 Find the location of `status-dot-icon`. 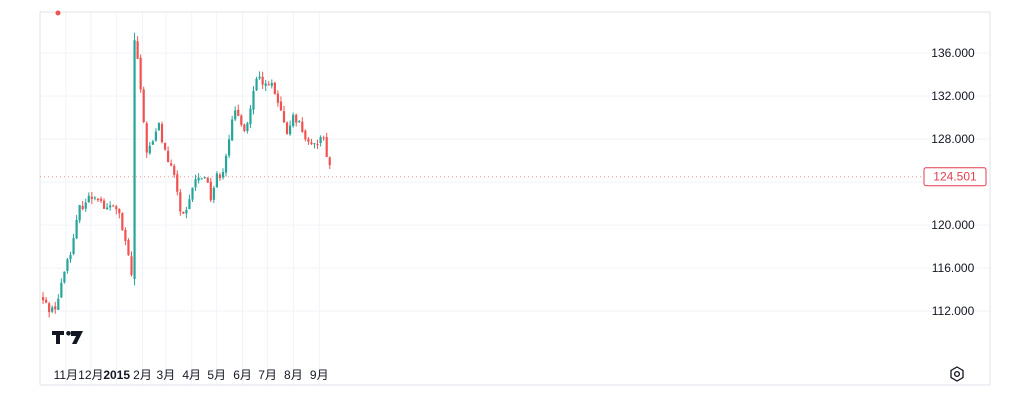

status-dot-icon is located at coordinates (58, 13).